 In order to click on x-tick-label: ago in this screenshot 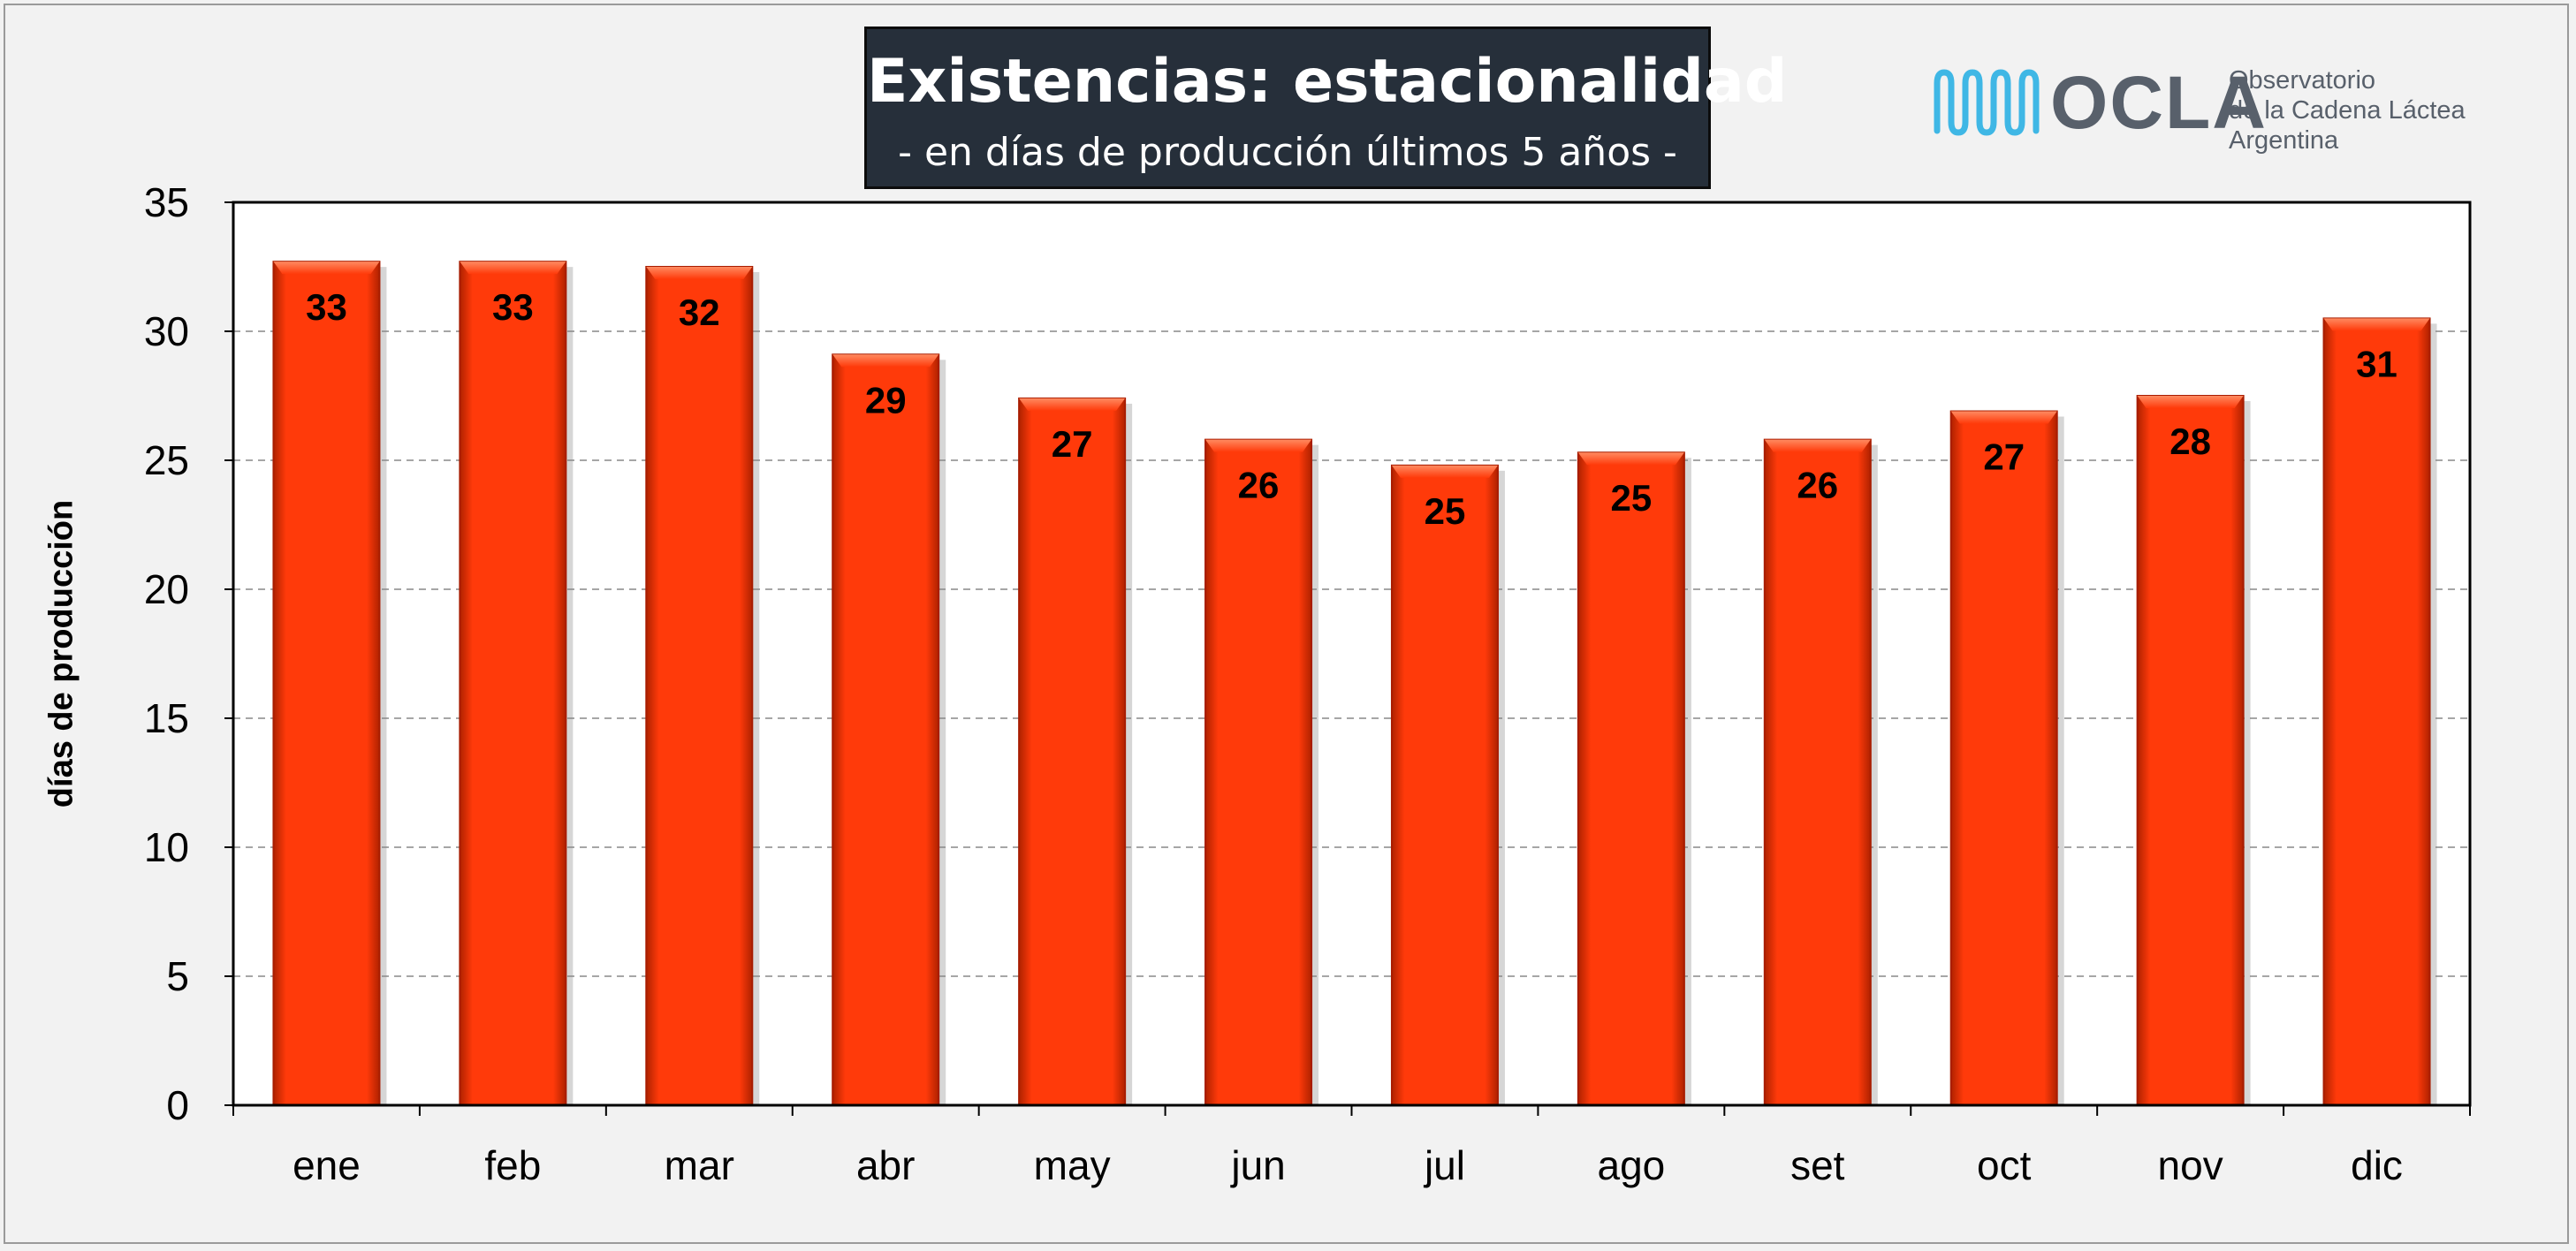, I will do `click(1632, 1165)`.